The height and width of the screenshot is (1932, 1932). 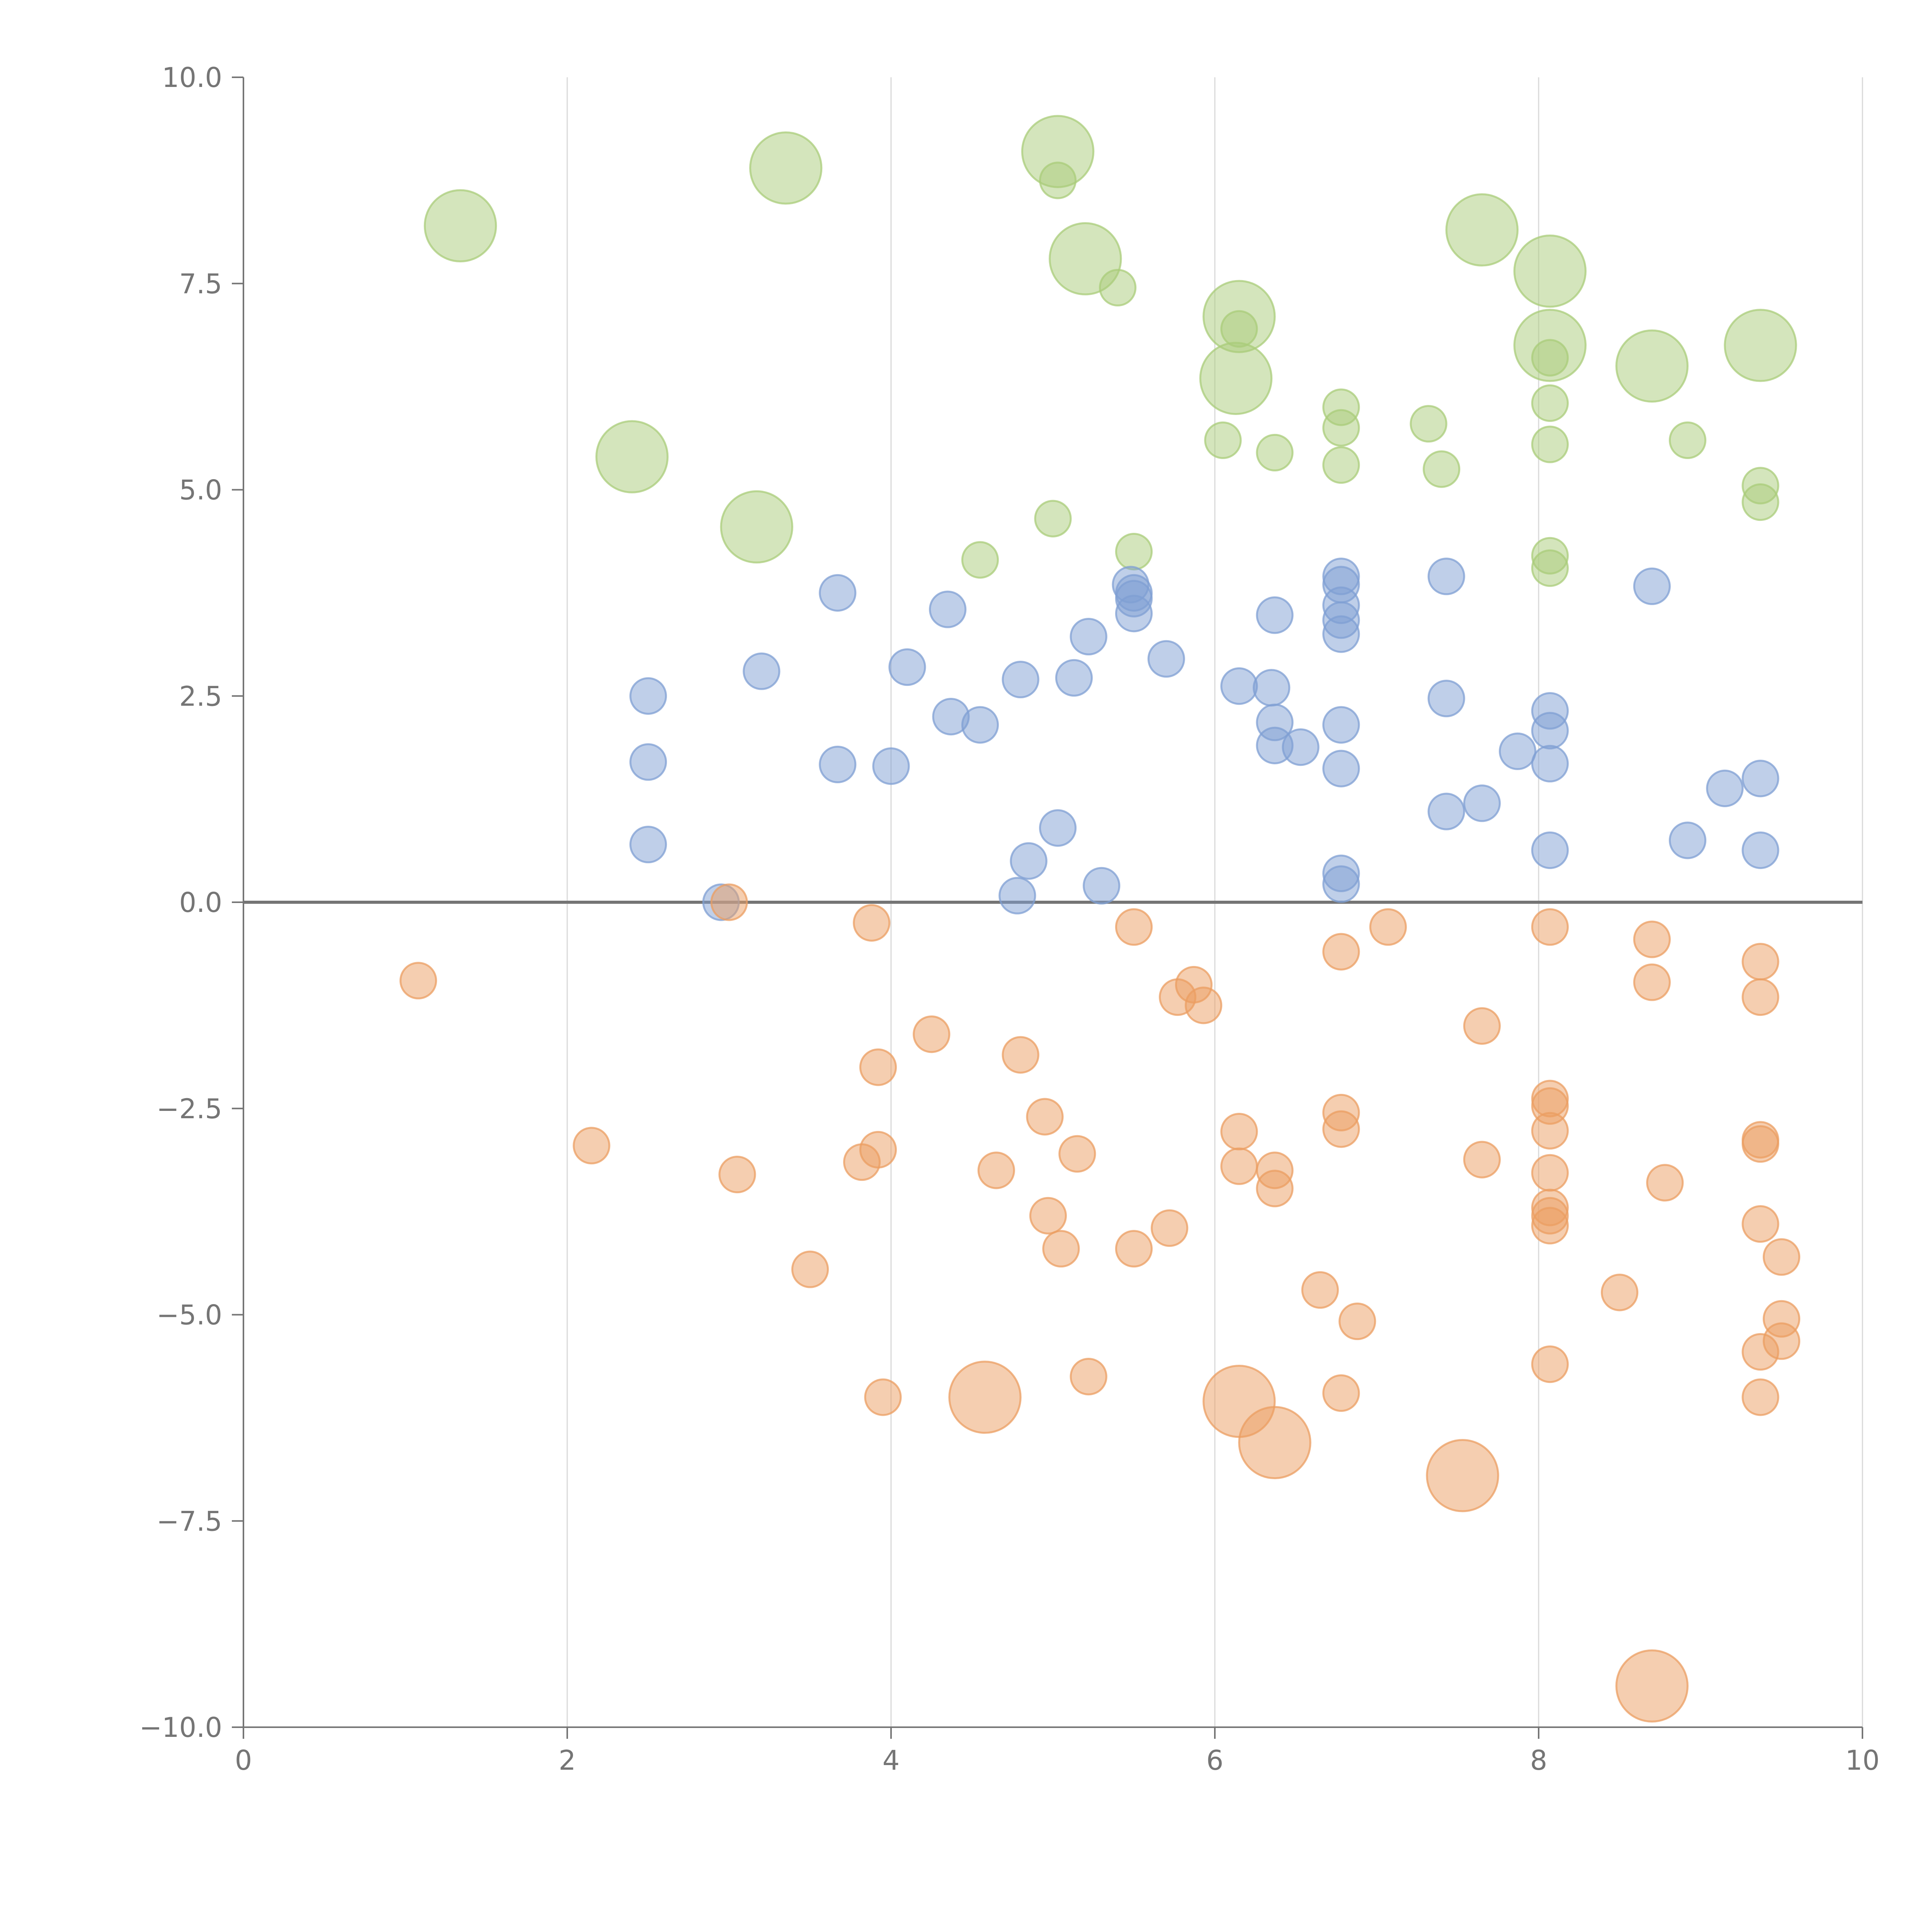 I want to click on x-tick-label-4: 8, so click(x=1539, y=1760).